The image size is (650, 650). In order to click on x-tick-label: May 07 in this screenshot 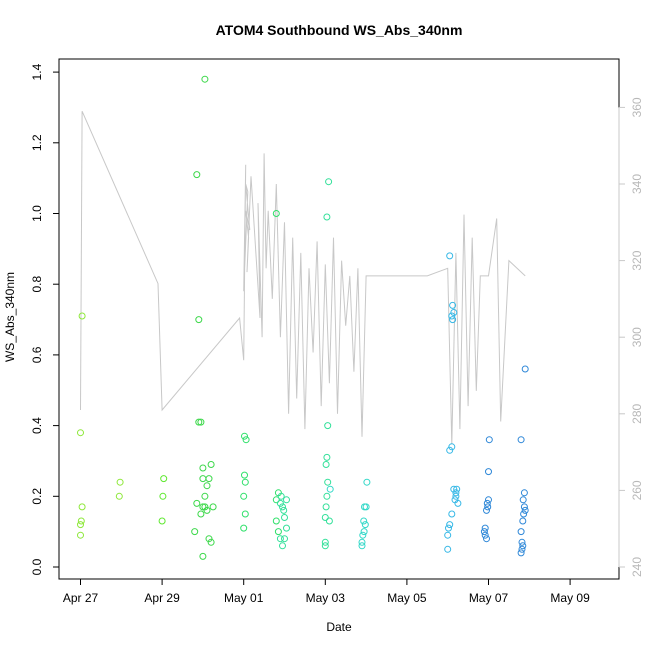, I will do `click(489, 598)`.